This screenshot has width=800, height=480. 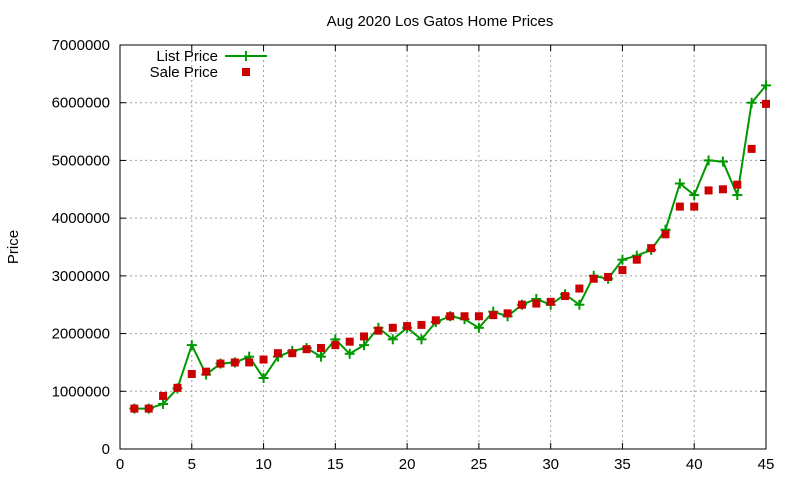 I want to click on x-tick-label: 20, so click(x=407, y=464).